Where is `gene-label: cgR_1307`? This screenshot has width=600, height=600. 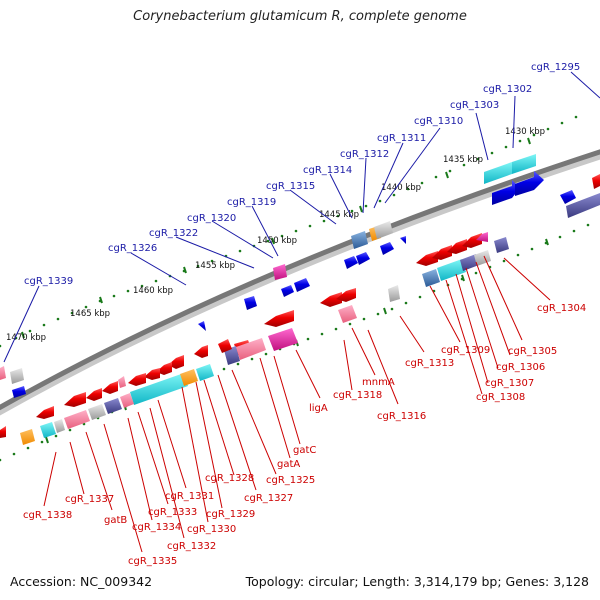 gene-label: cgR_1307 is located at coordinates (509, 383).